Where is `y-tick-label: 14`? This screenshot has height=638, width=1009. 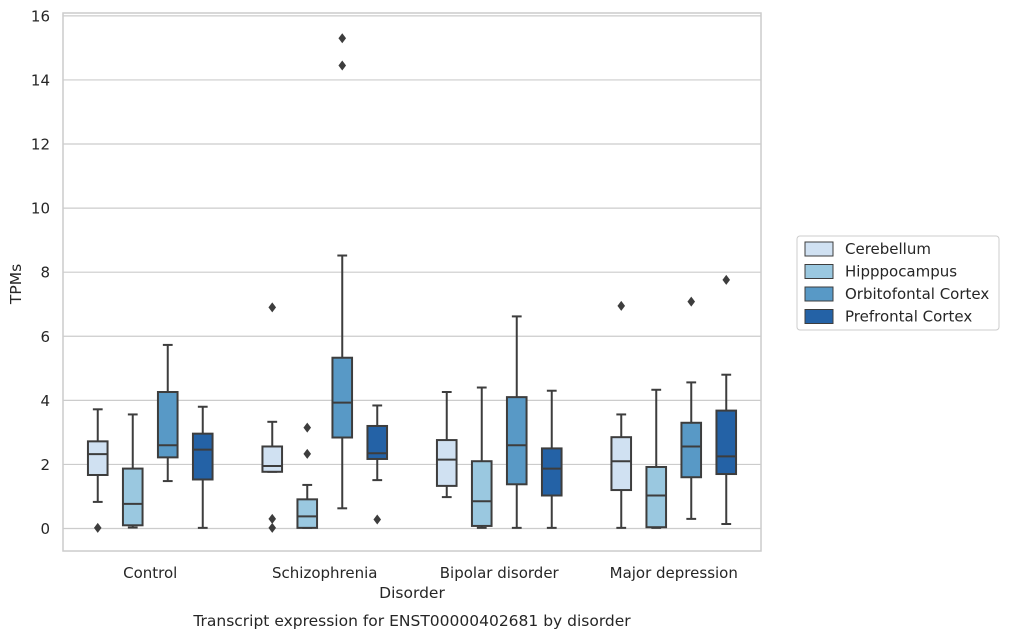
y-tick-label: 14 is located at coordinates (40, 80).